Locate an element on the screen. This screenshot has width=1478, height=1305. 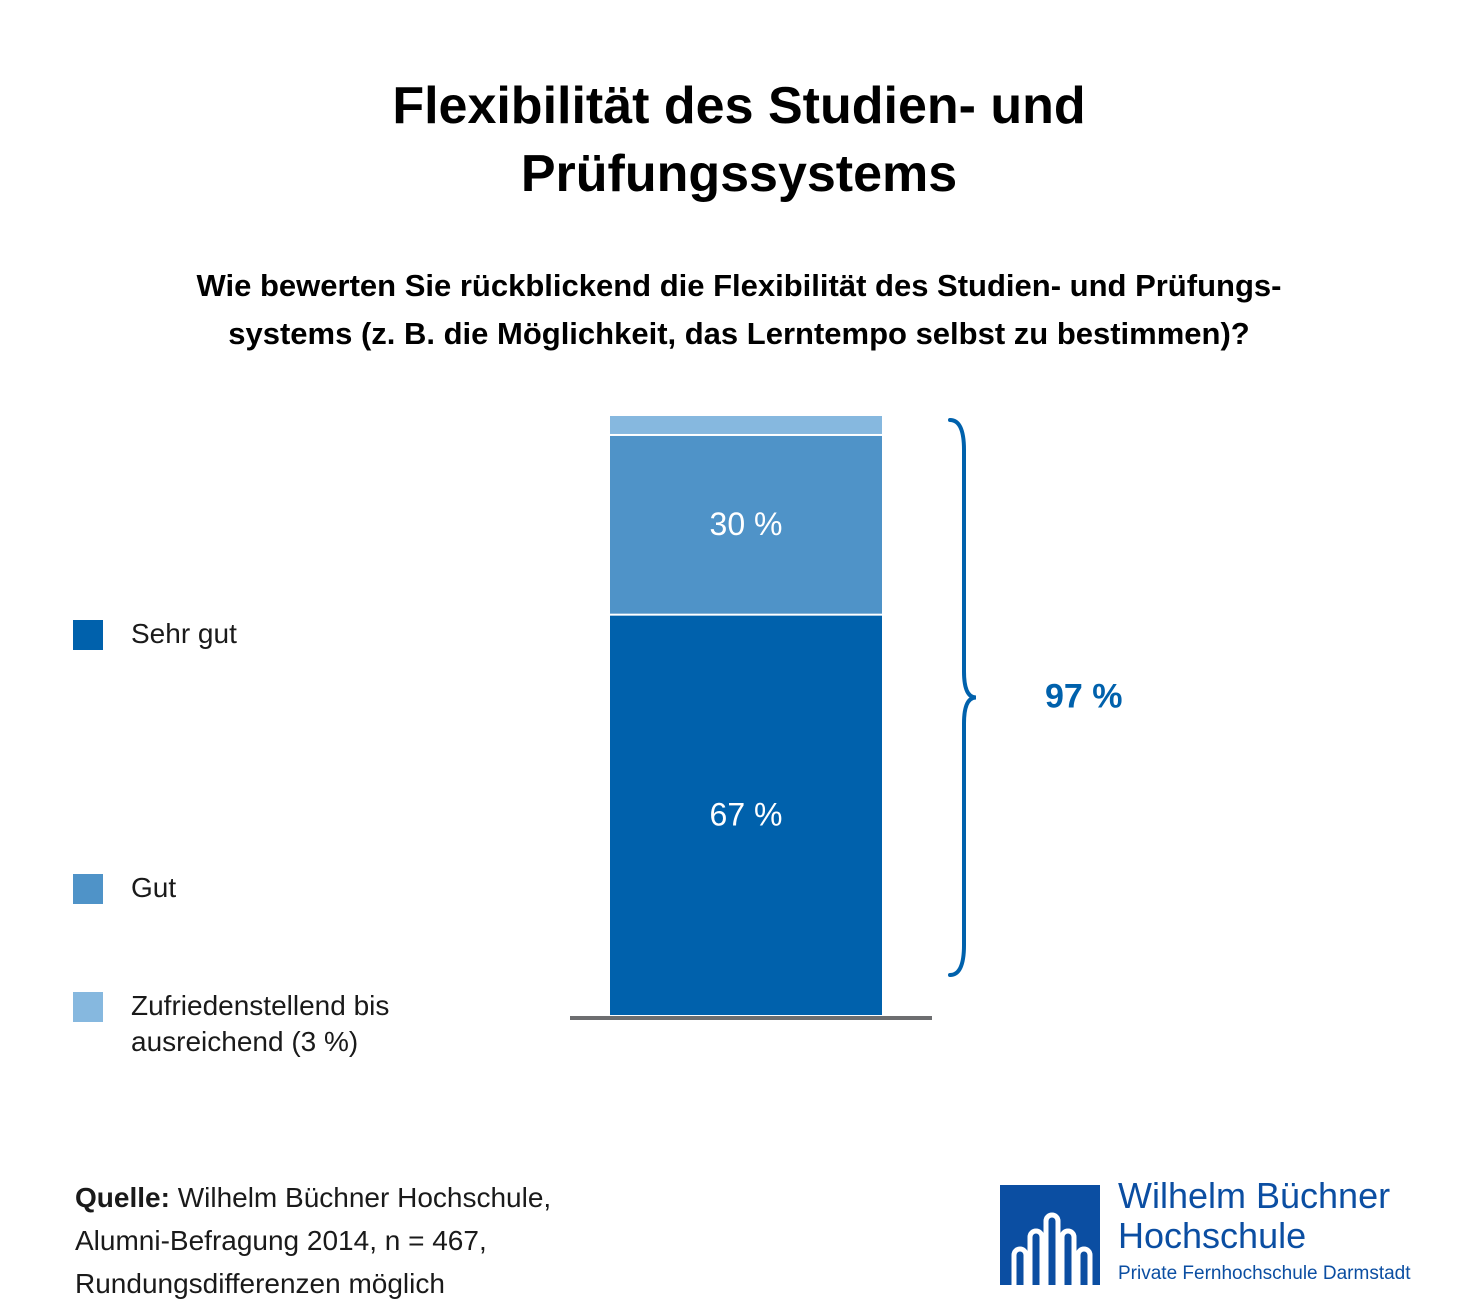
university-logo-icon is located at coordinates (1050, 1235).